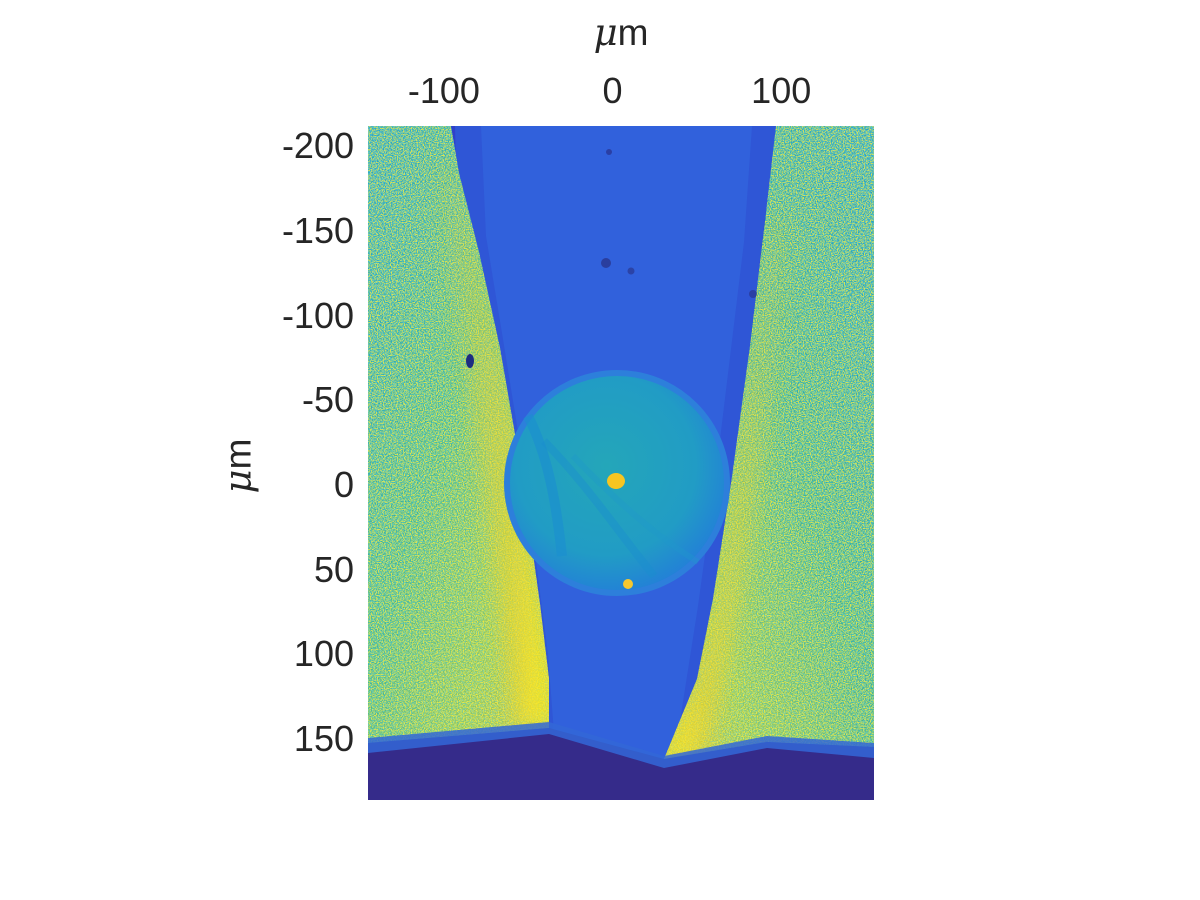 The width and height of the screenshot is (1200, 900). Describe the element at coordinates (323, 654) in the screenshot. I see `y-tick-label: 100` at that location.